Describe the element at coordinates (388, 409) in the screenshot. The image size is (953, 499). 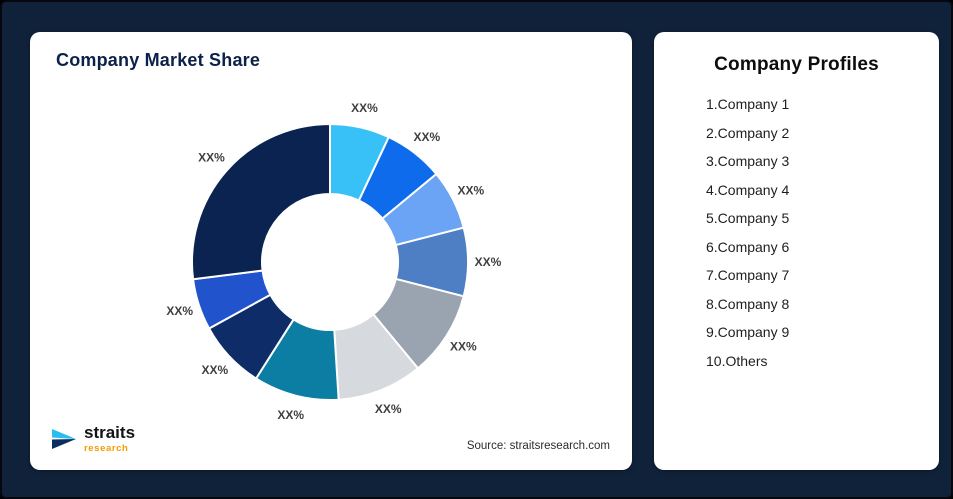
I see `donut-slice-label-6: XX%` at that location.